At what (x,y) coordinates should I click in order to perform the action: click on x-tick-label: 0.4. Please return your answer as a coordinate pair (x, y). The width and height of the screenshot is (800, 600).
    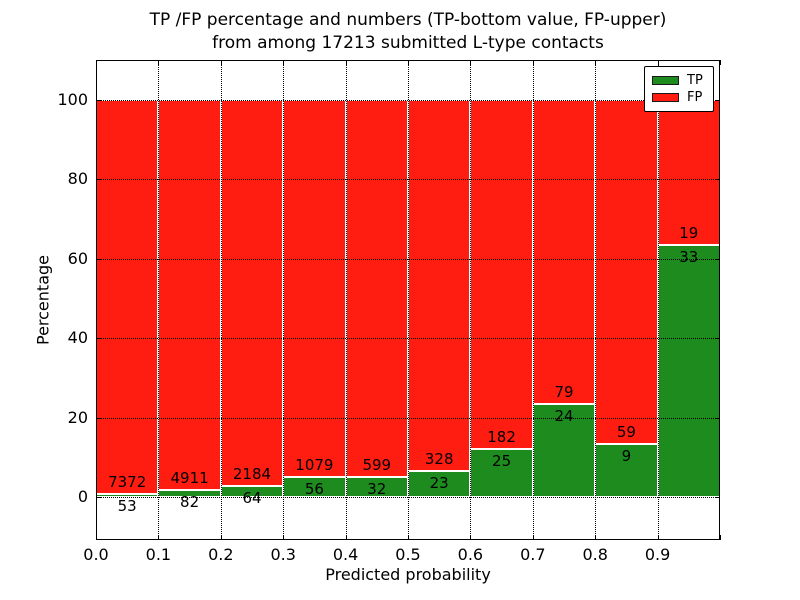
    Looking at the image, I should click on (345, 554).